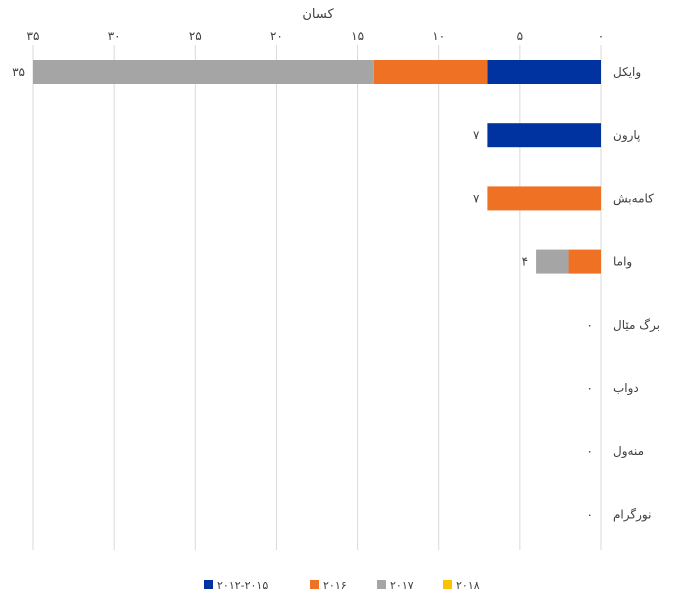 The image size is (686, 597). What do you see at coordinates (18, 72) in the screenshot?
I see `data-label: ۳۵` at bounding box center [18, 72].